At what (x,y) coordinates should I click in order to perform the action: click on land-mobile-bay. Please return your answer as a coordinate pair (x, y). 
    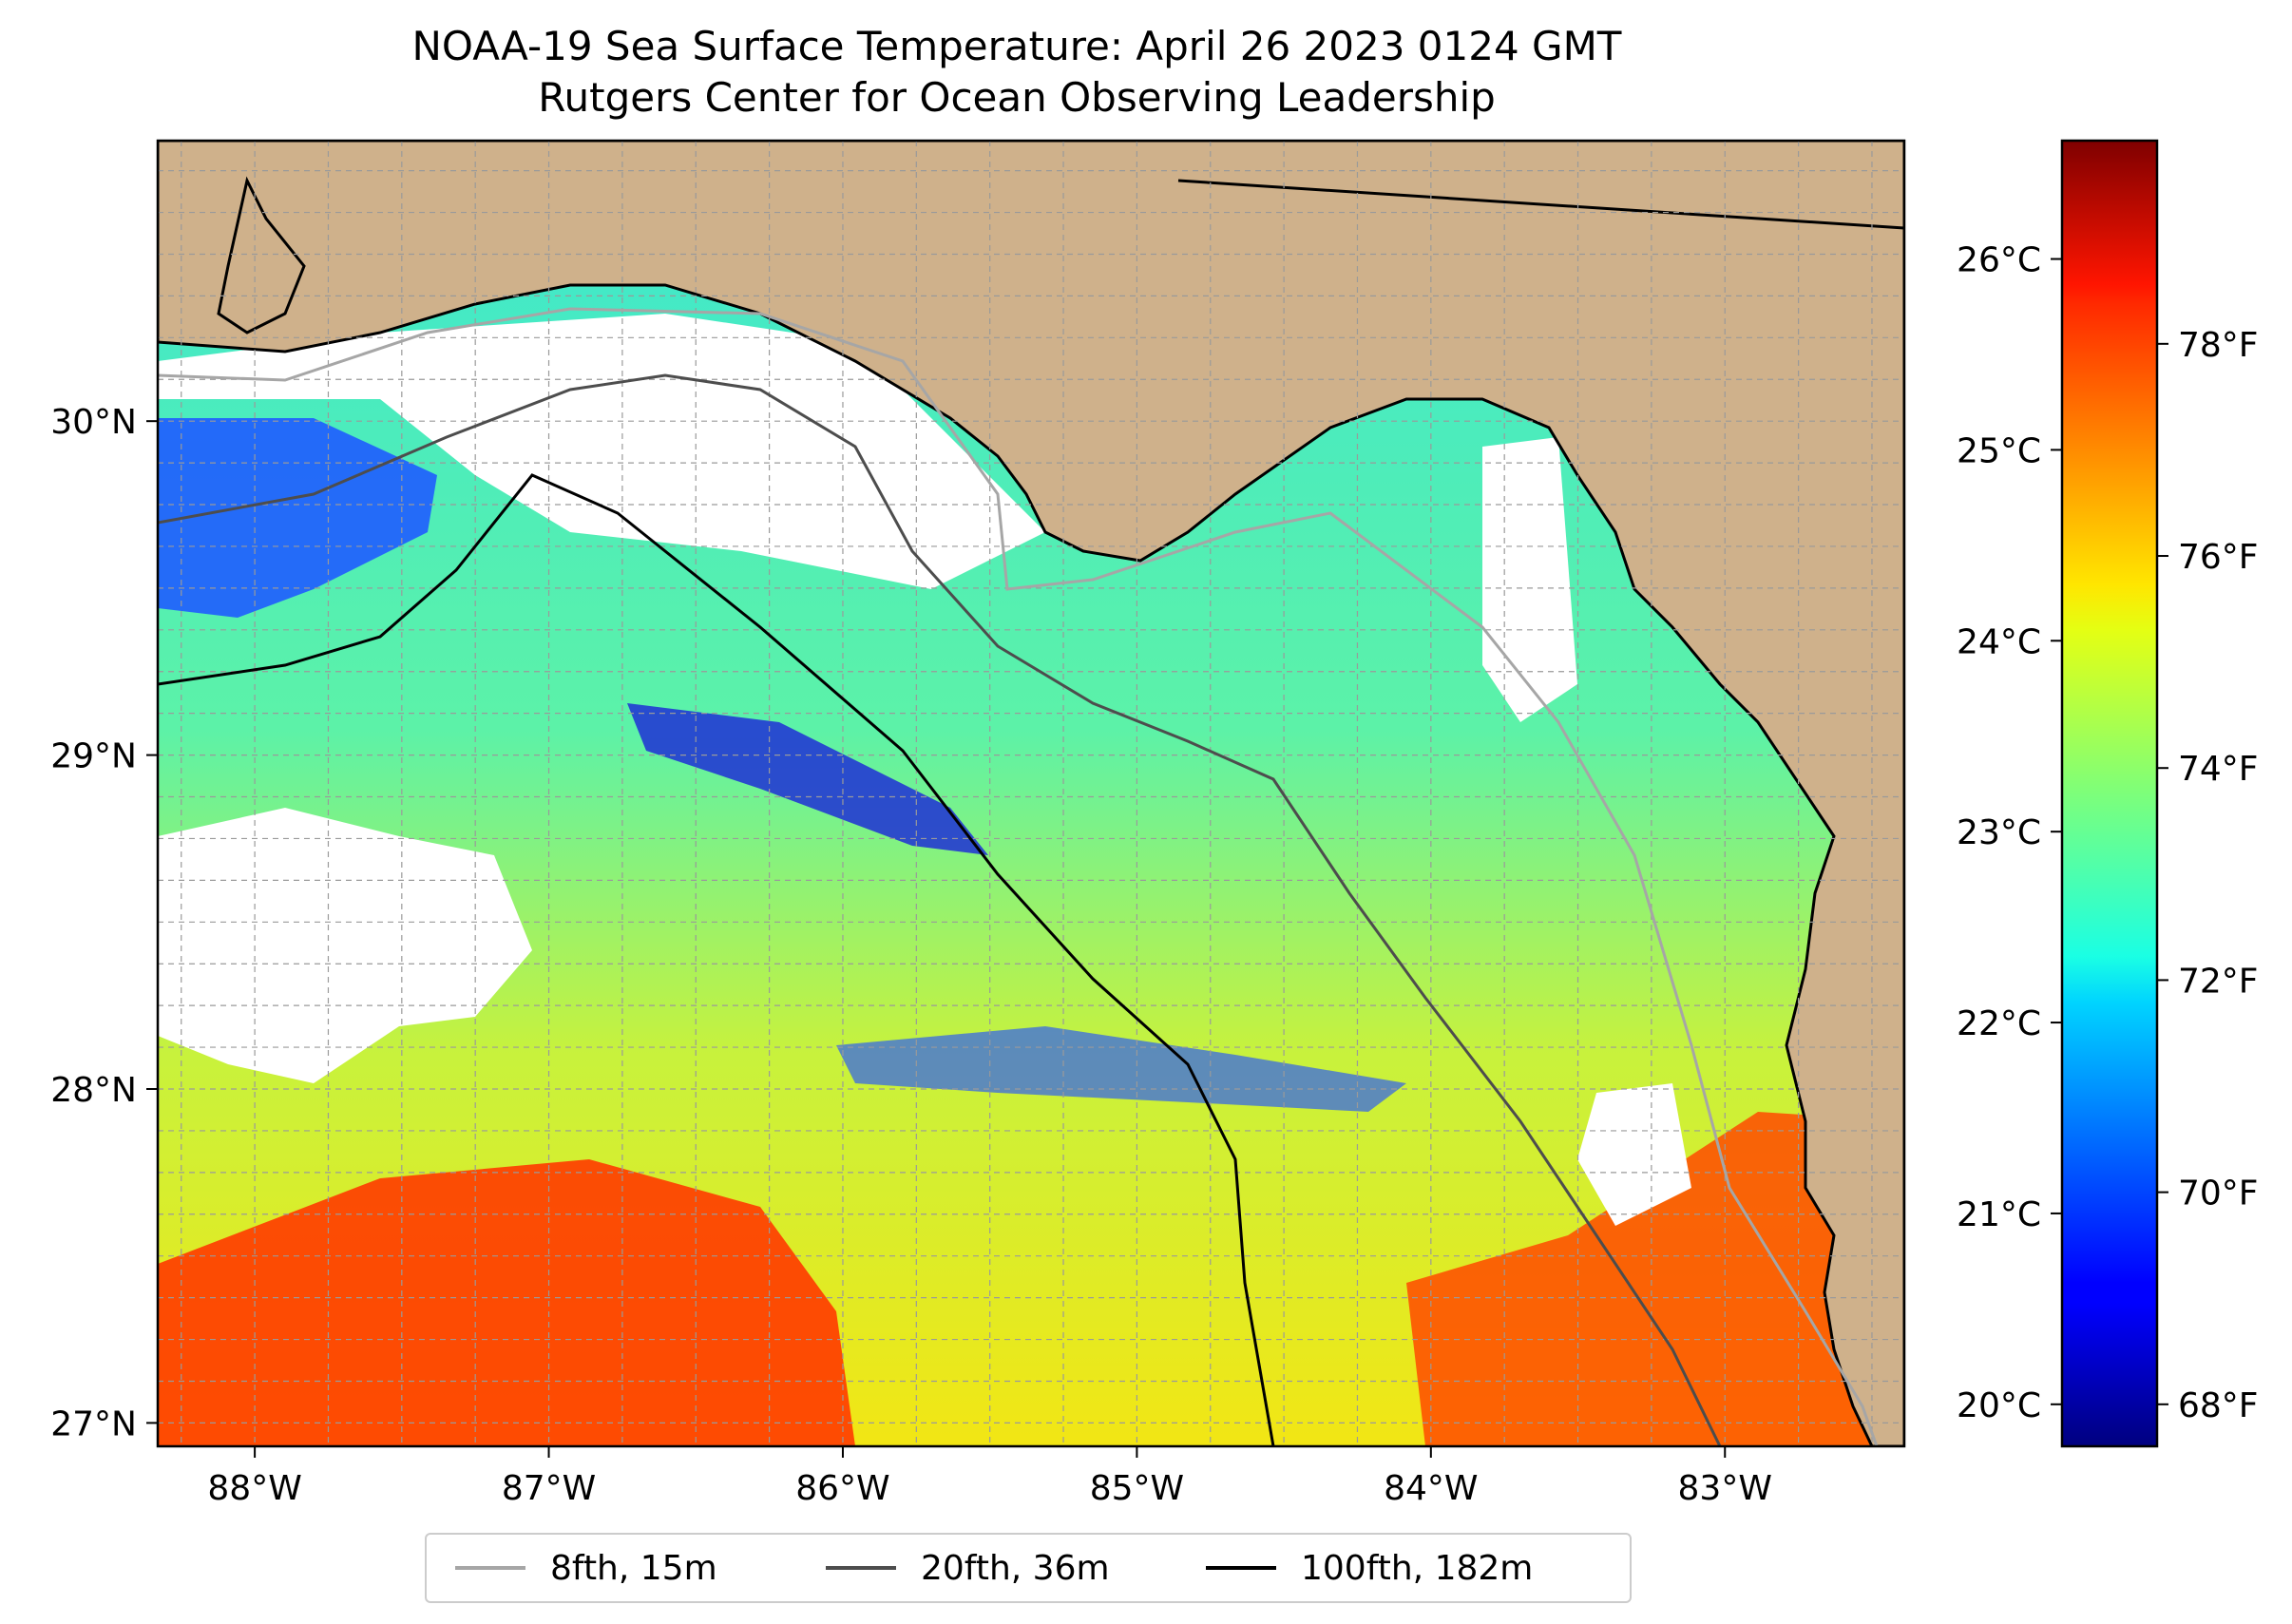
    Looking at the image, I should click on (261, 255).